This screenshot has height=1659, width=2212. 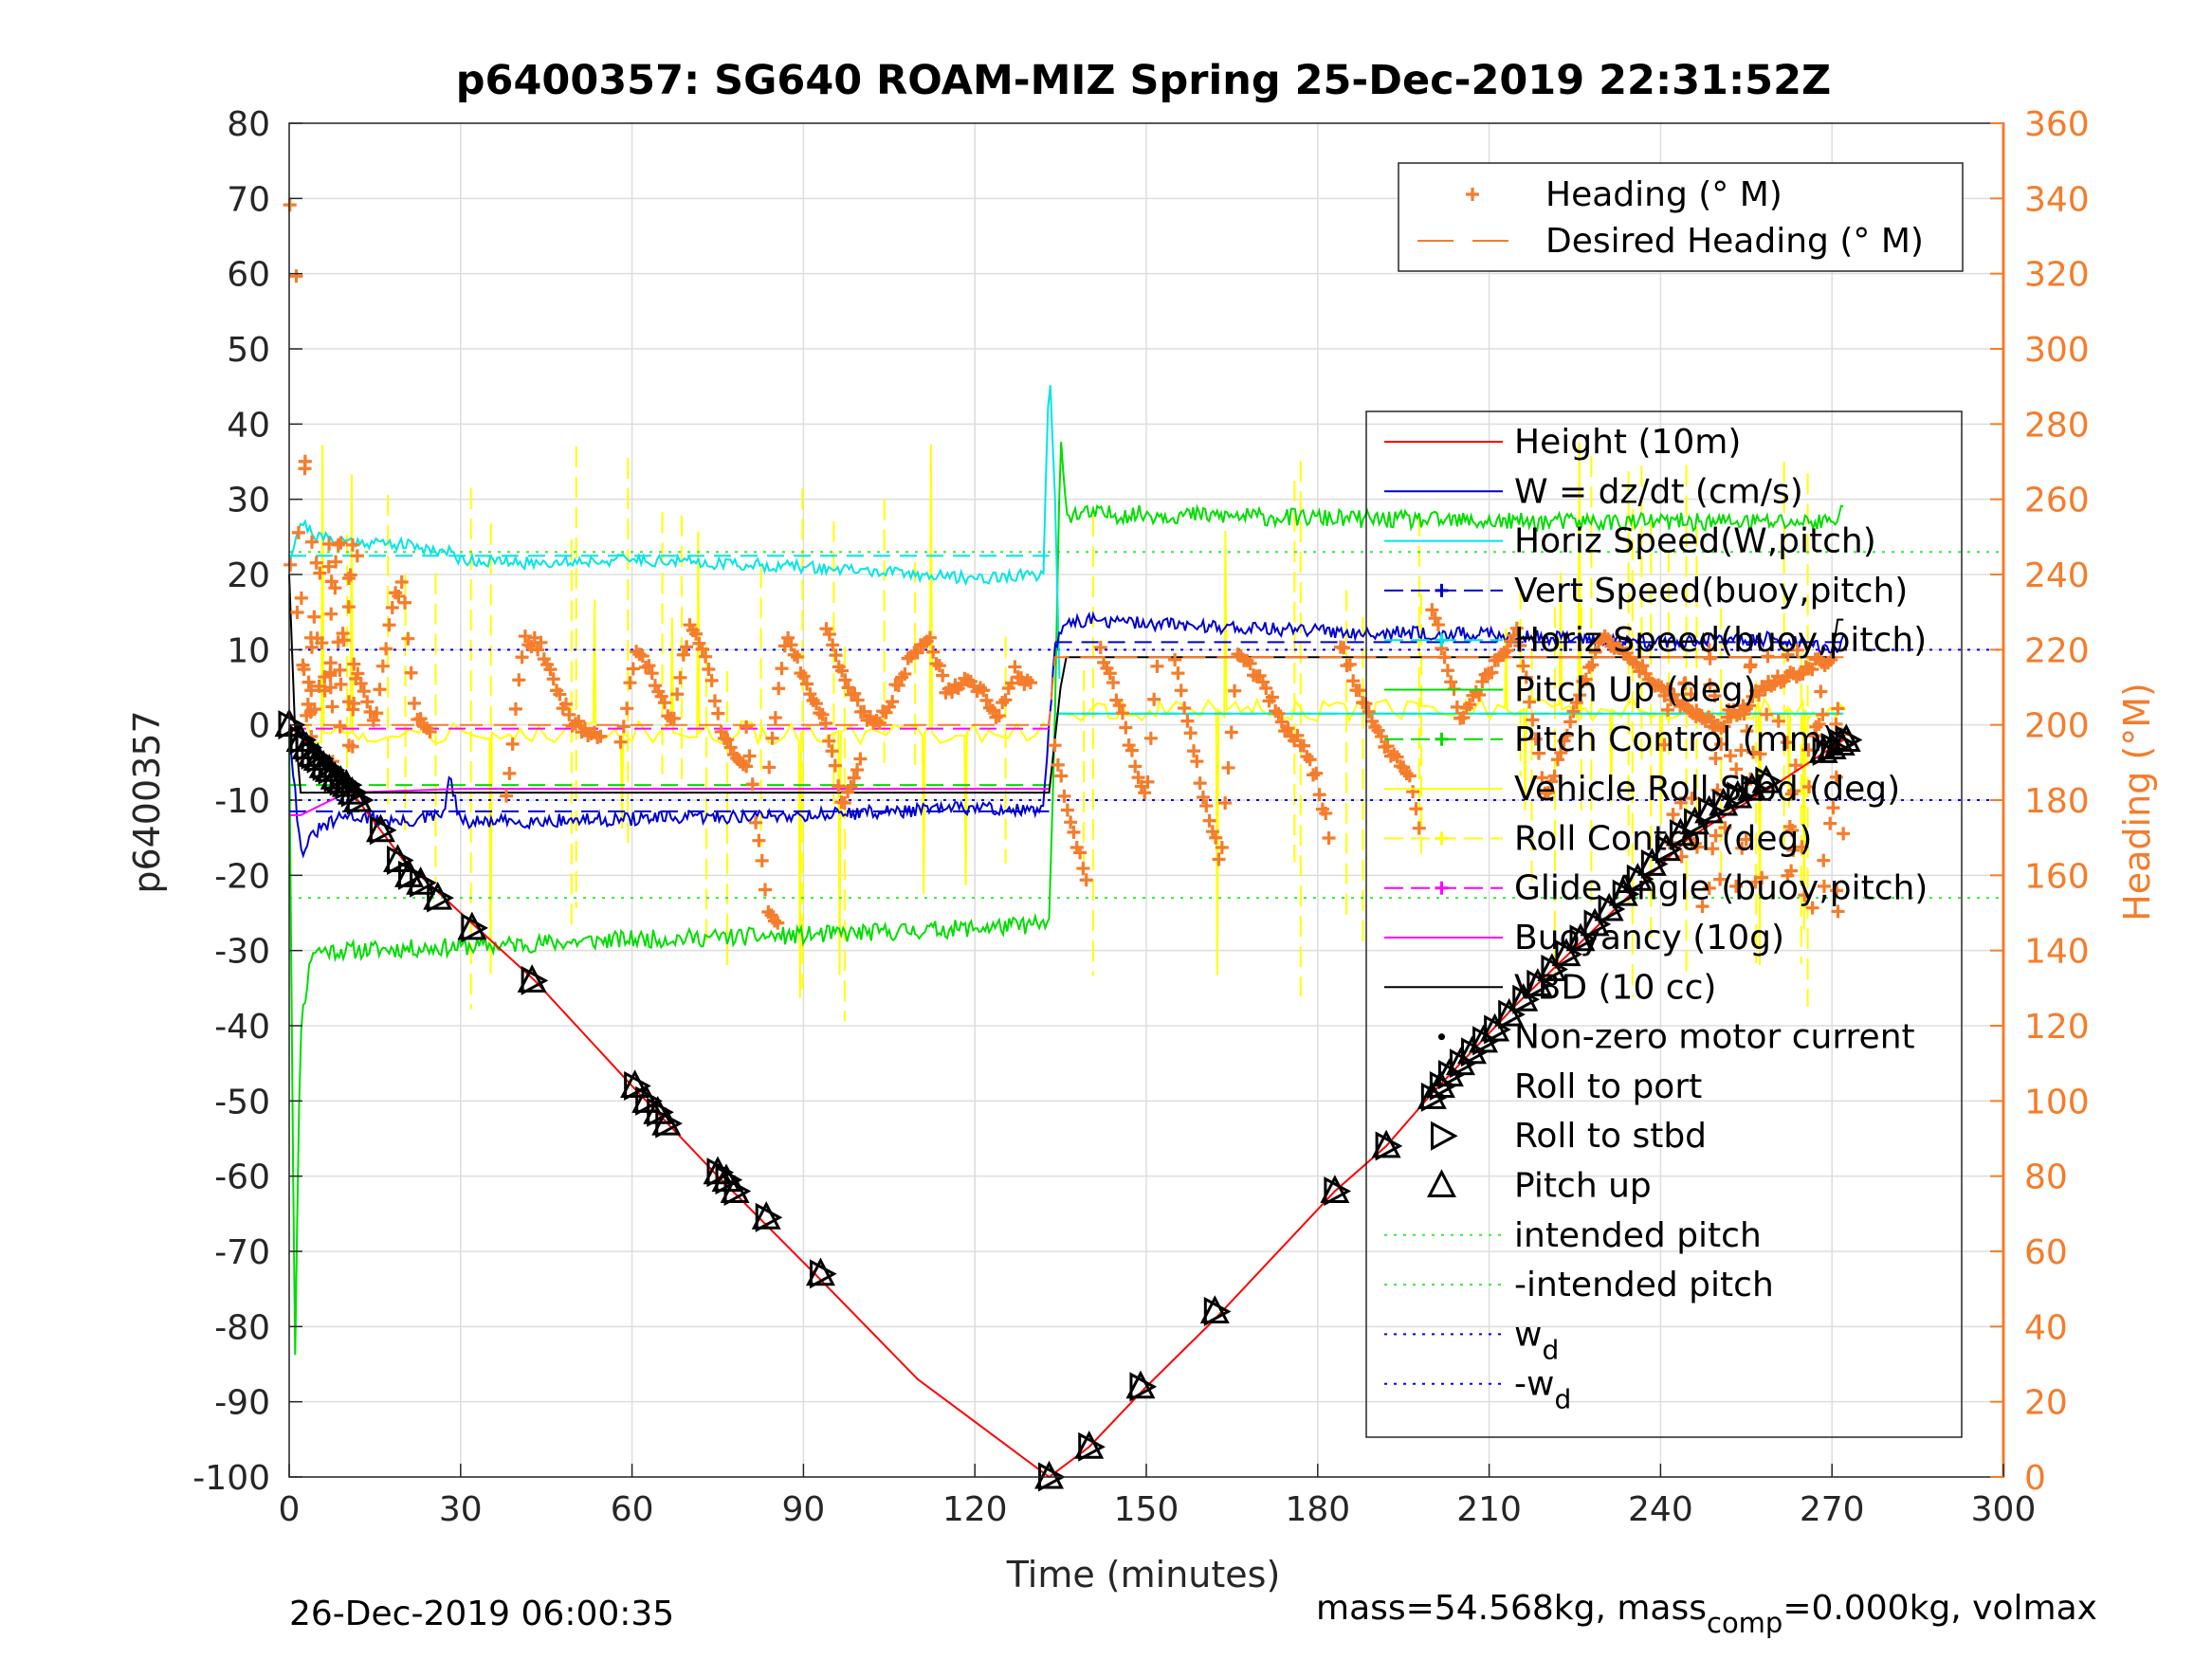 What do you see at coordinates (2046, 1252) in the screenshot?
I see `y-tick-label-right: 60` at bounding box center [2046, 1252].